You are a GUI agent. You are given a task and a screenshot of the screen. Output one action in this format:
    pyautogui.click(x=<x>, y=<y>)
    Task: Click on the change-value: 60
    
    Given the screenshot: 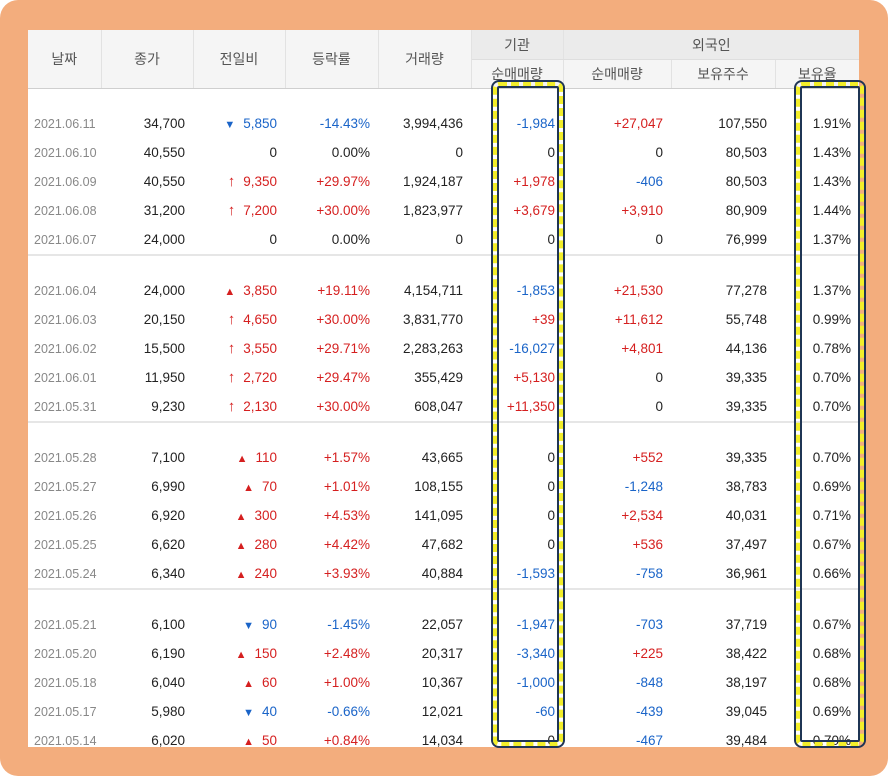 What is the action you would take?
    pyautogui.click(x=269, y=682)
    